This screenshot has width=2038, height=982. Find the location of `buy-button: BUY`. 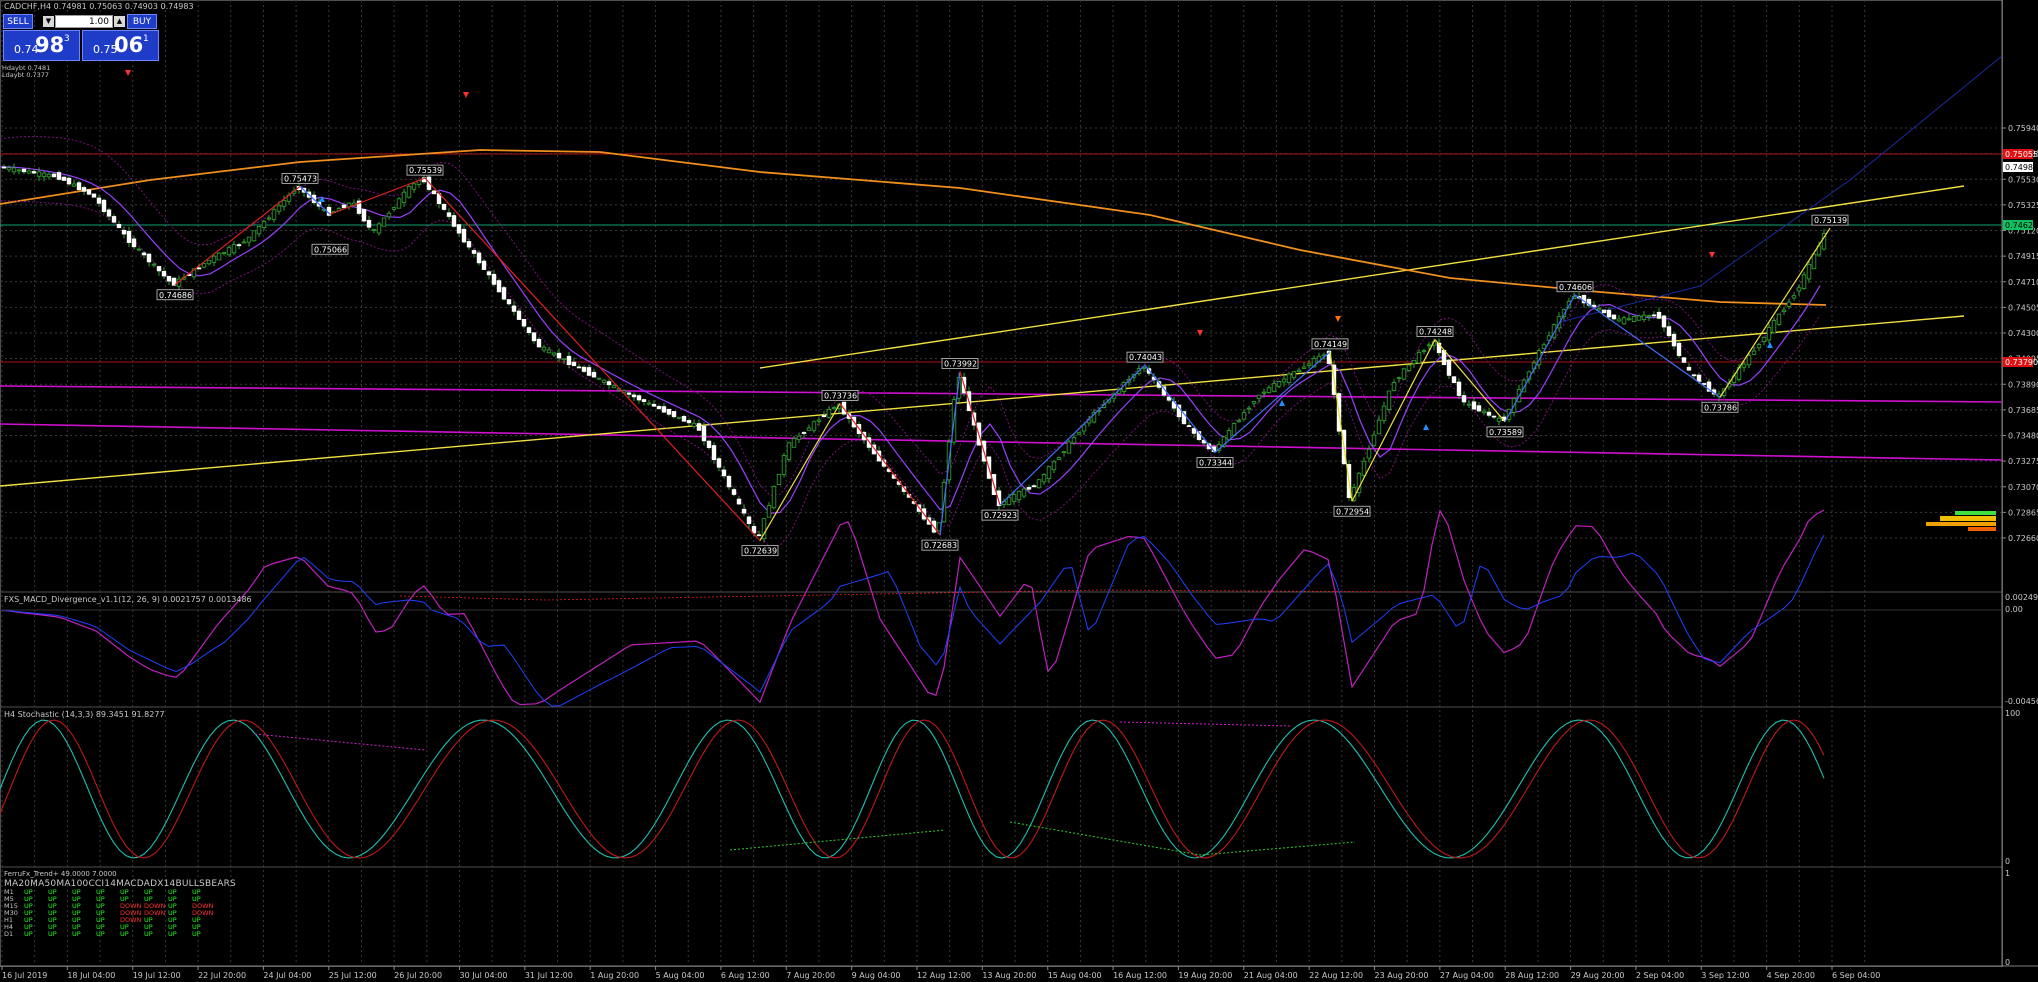

buy-button: BUY is located at coordinates (142, 21).